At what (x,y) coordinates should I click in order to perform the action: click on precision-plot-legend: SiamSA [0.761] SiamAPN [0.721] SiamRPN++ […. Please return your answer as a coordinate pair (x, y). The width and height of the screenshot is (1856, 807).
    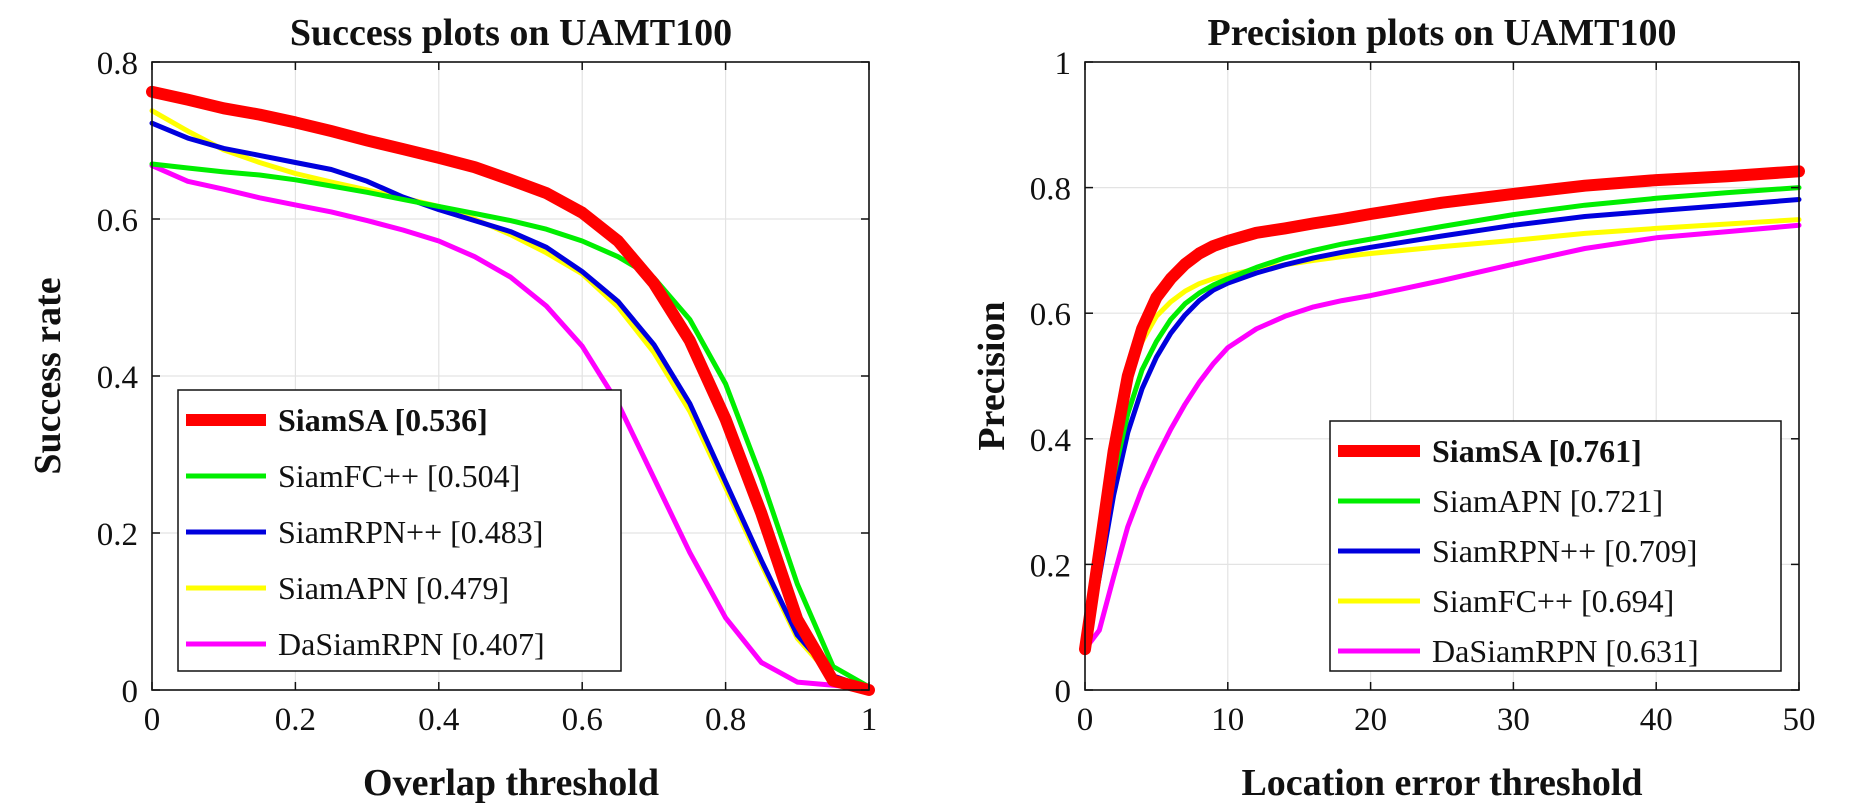
    Looking at the image, I should click on (1555, 546).